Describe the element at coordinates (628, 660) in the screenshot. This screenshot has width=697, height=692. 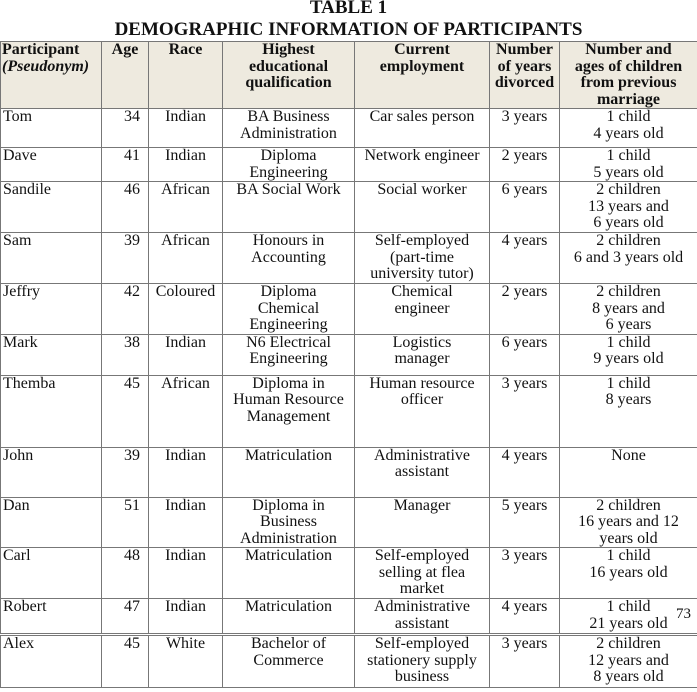
I see `cell-children: 2 children 12 years and 8 years old` at that location.